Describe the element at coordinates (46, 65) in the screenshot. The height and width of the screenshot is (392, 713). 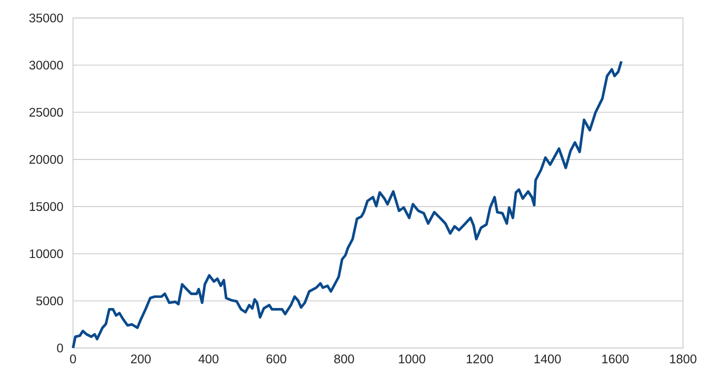
I see `y-tick-label: 30000` at that location.